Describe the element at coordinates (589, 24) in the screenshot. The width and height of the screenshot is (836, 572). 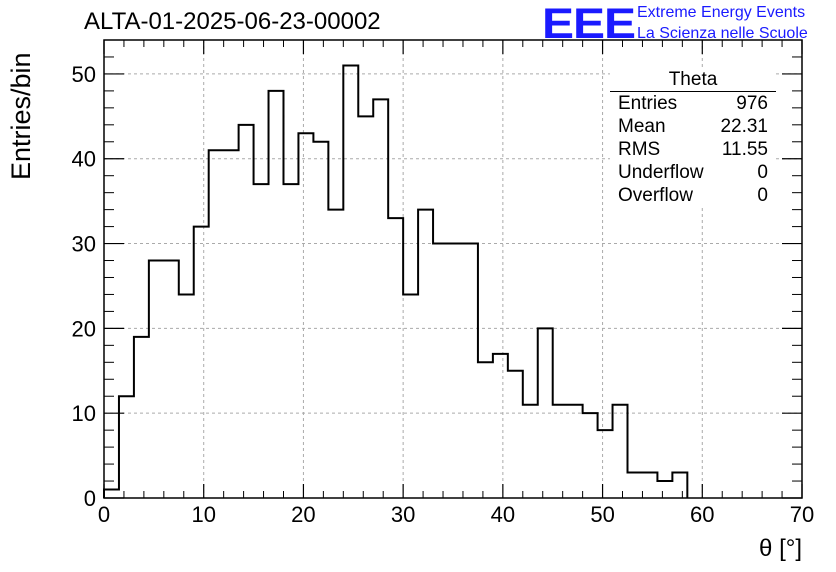
I see `eee-logo: EEE` at that location.